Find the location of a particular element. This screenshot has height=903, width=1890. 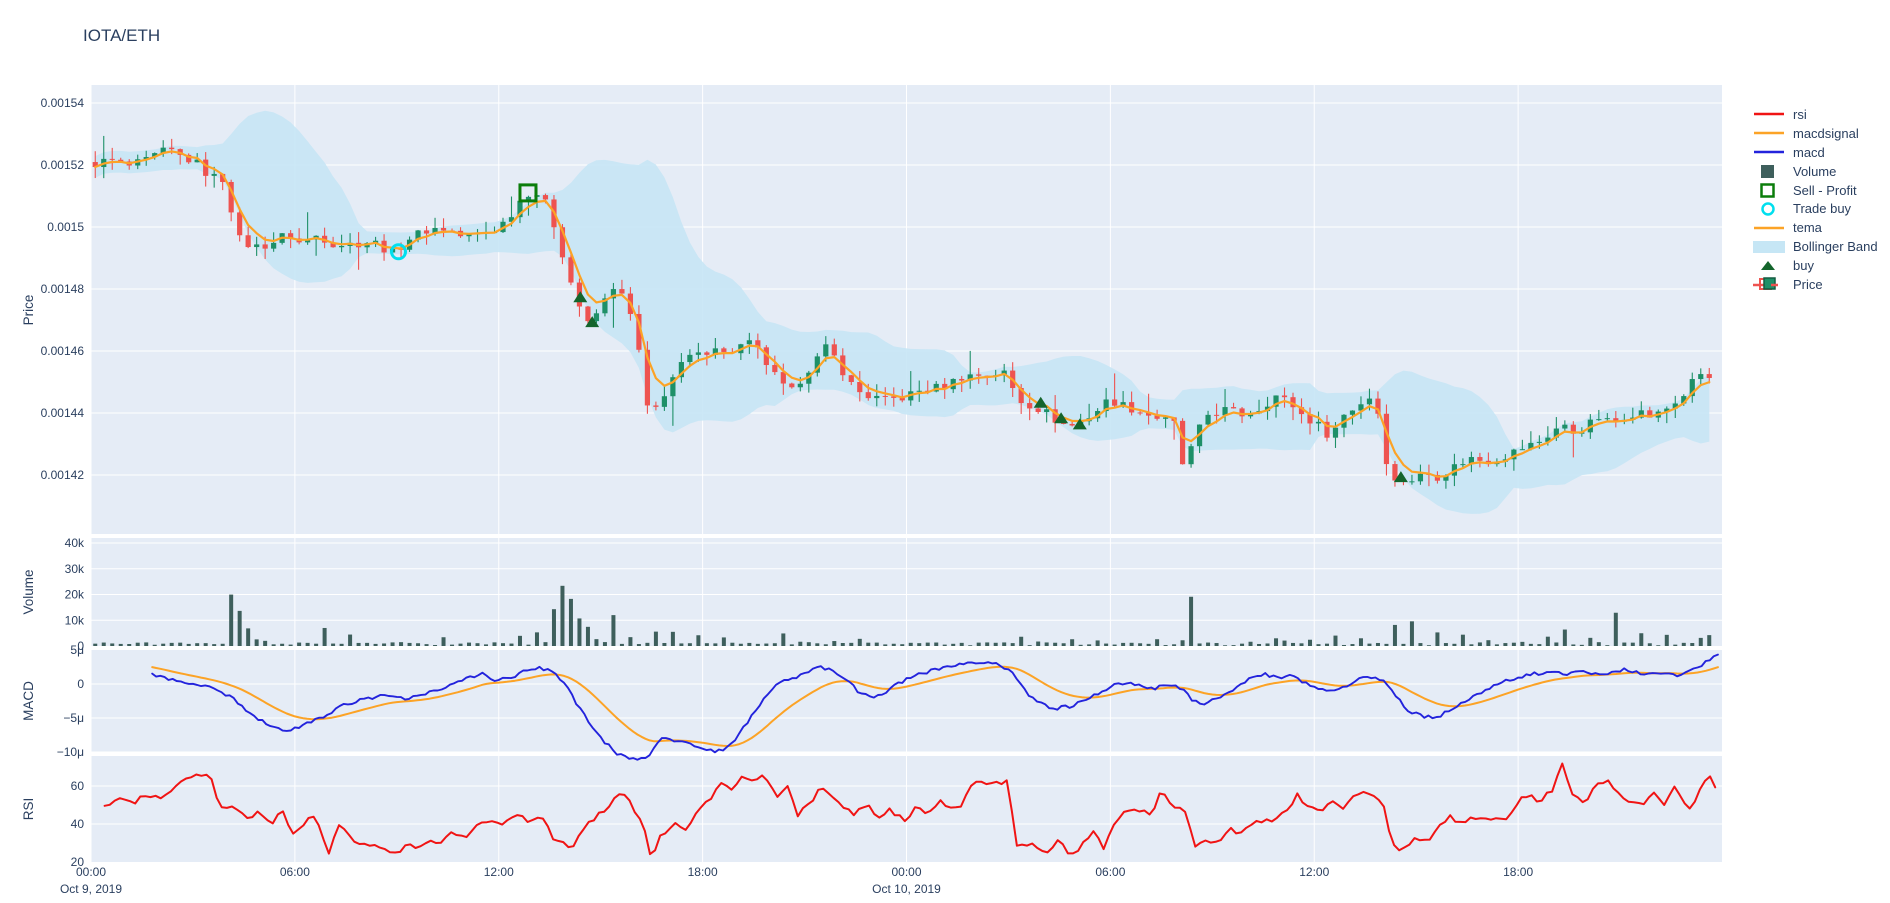

macd-path is located at coordinates (935, 707).